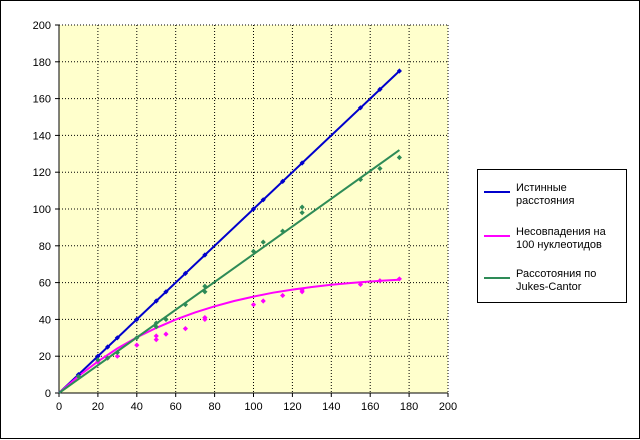 This screenshot has height=440, width=640. What do you see at coordinates (253, 407) in the screenshot?
I see `x-tick-label: 100` at bounding box center [253, 407].